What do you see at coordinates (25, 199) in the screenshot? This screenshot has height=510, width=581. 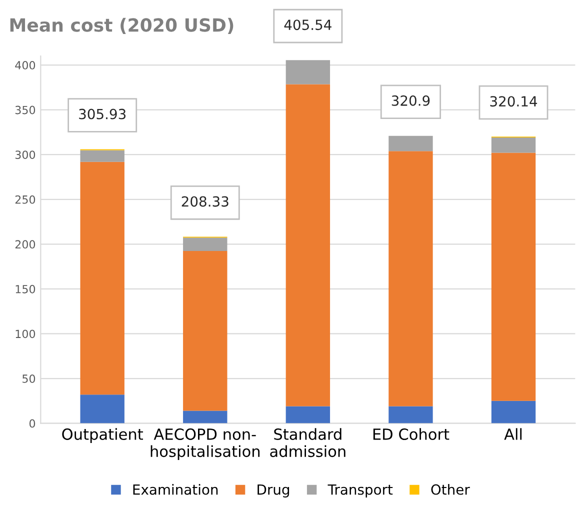 I see `y-tick-label: 250` at bounding box center [25, 199].